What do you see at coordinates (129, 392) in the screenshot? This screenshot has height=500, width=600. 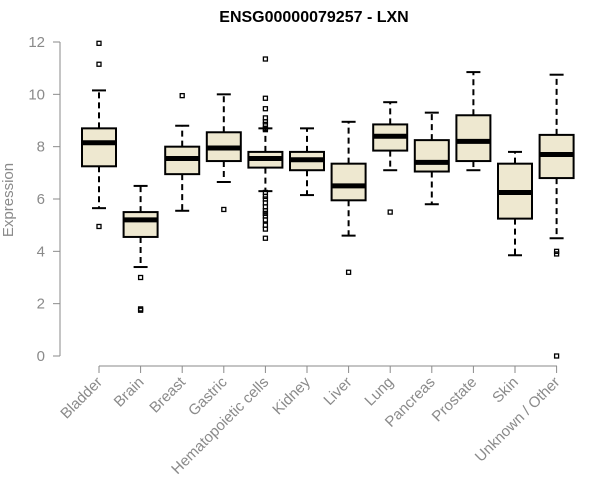 I see `x-tick-label: Brain` at bounding box center [129, 392].